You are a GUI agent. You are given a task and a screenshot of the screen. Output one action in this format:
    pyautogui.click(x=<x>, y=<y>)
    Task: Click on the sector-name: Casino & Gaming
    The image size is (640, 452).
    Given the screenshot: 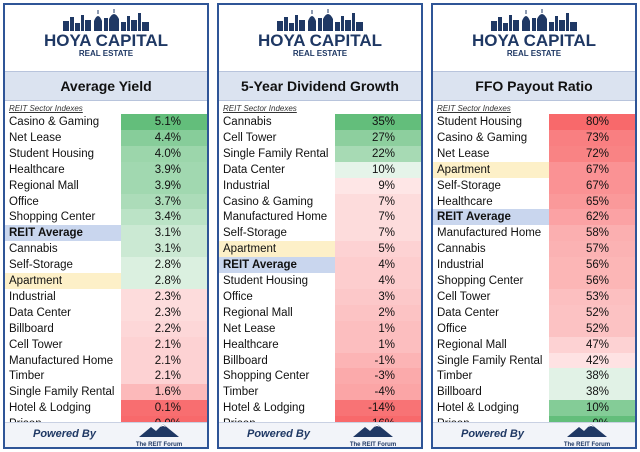 What is the action you would take?
    pyautogui.click(x=482, y=137)
    